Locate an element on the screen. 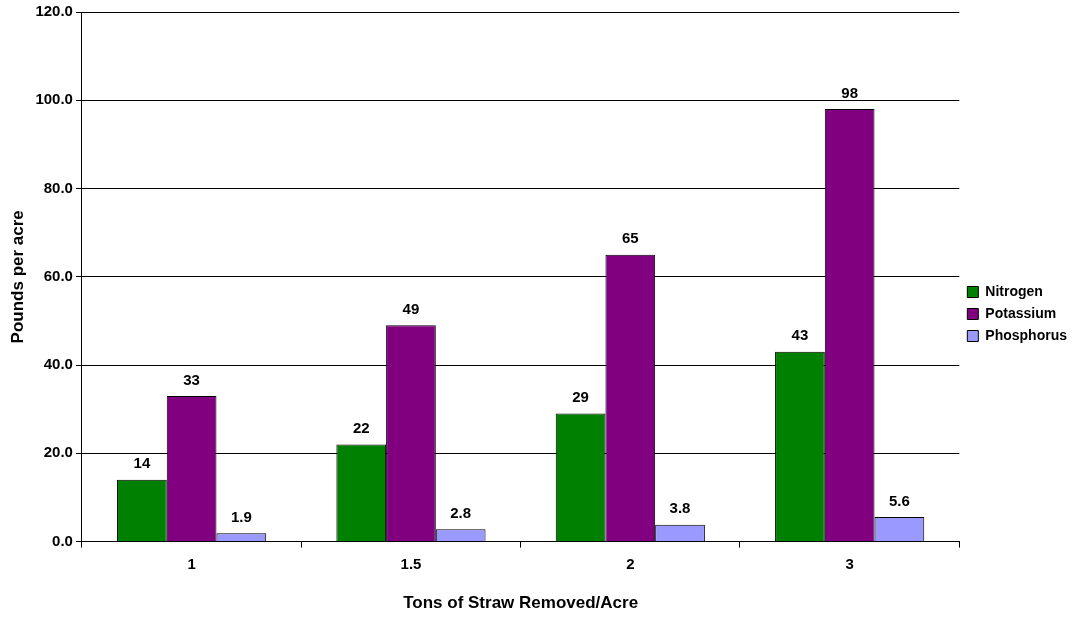 This screenshot has height=622, width=1081. y-tick-label: 40.0 is located at coordinates (58, 364).